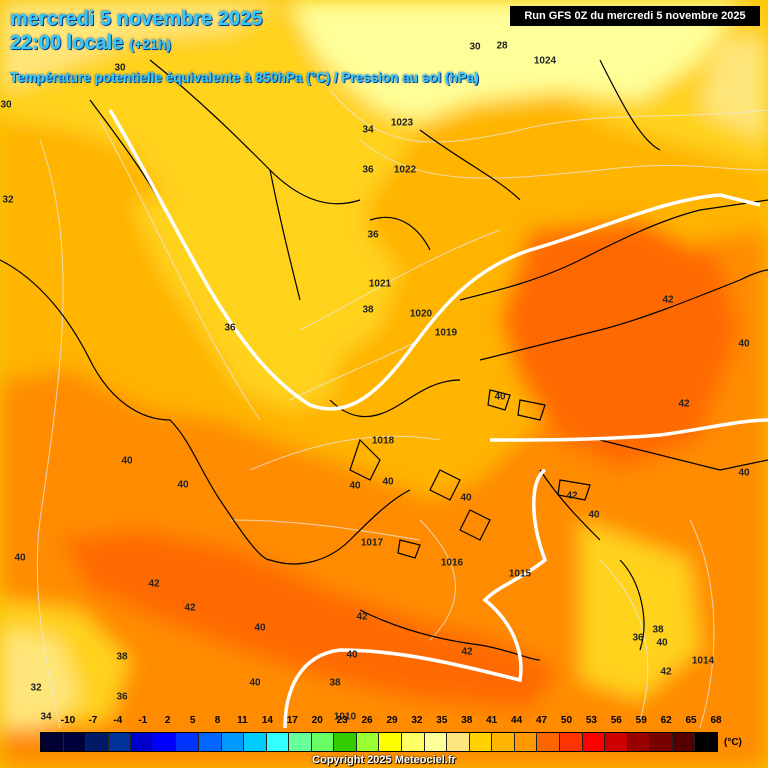 Image resolution: width=768 pixels, height=768 pixels. Describe the element at coordinates (734, 90) in the screenshot. I see `zone-32-northeast` at that location.